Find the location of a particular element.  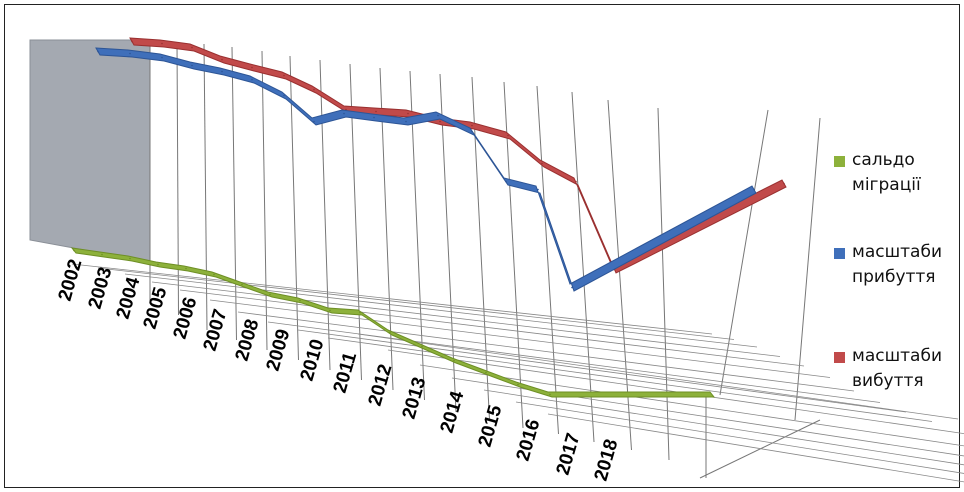

x-tick-label: 2005 is located at coordinates (156, 308).